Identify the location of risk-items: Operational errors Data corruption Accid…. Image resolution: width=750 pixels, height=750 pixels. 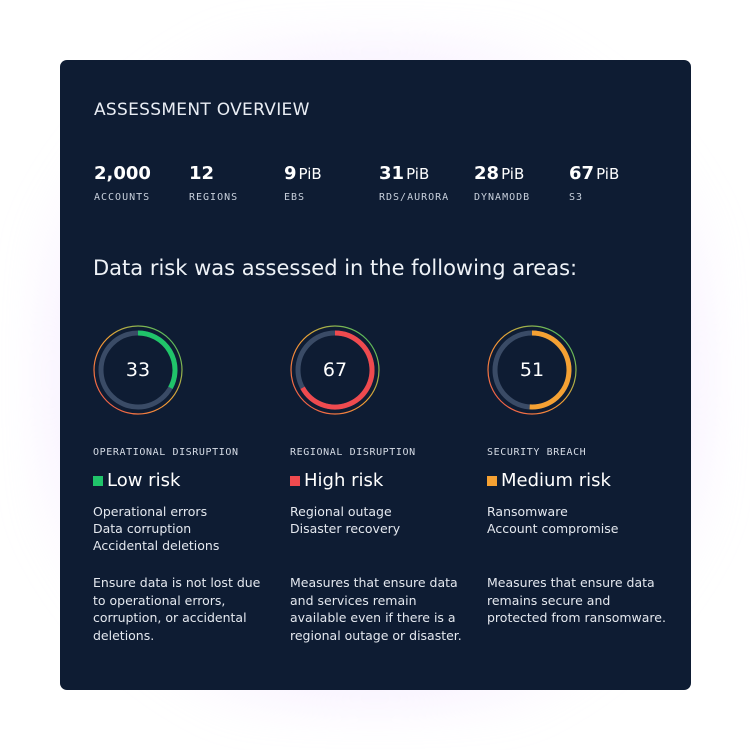
(191, 532).